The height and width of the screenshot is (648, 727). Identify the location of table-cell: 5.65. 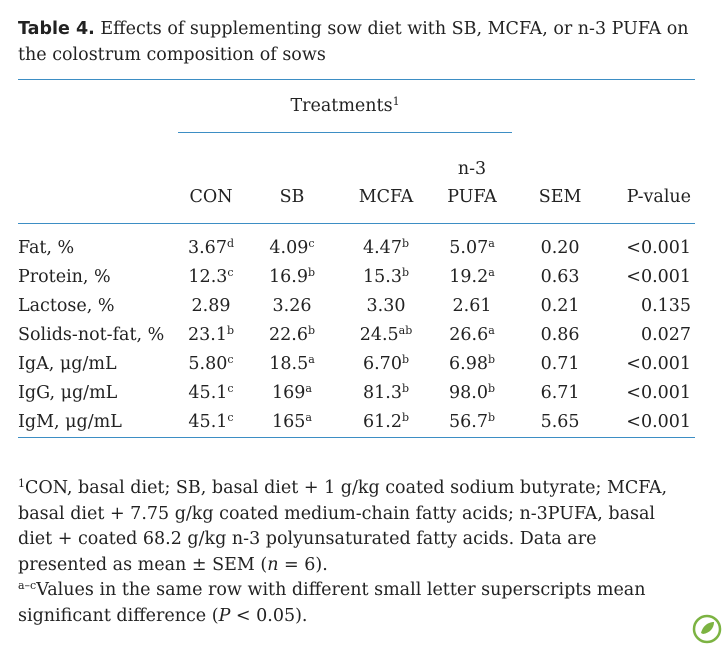
(560, 423).